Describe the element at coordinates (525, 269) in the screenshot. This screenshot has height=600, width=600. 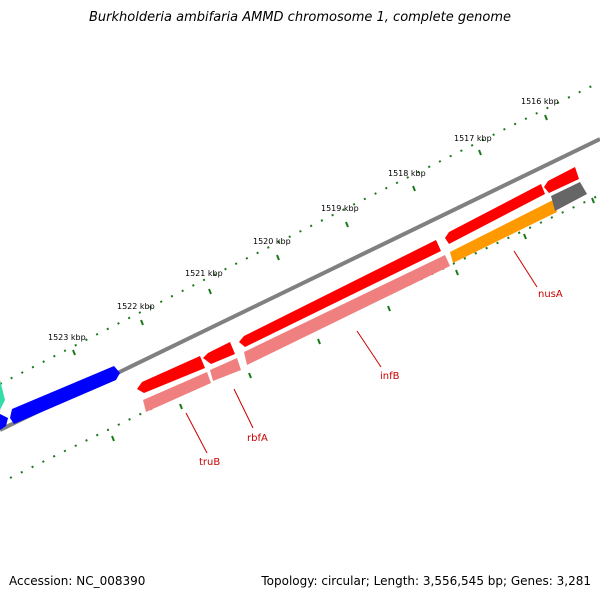
I see `nusA-leader` at that location.